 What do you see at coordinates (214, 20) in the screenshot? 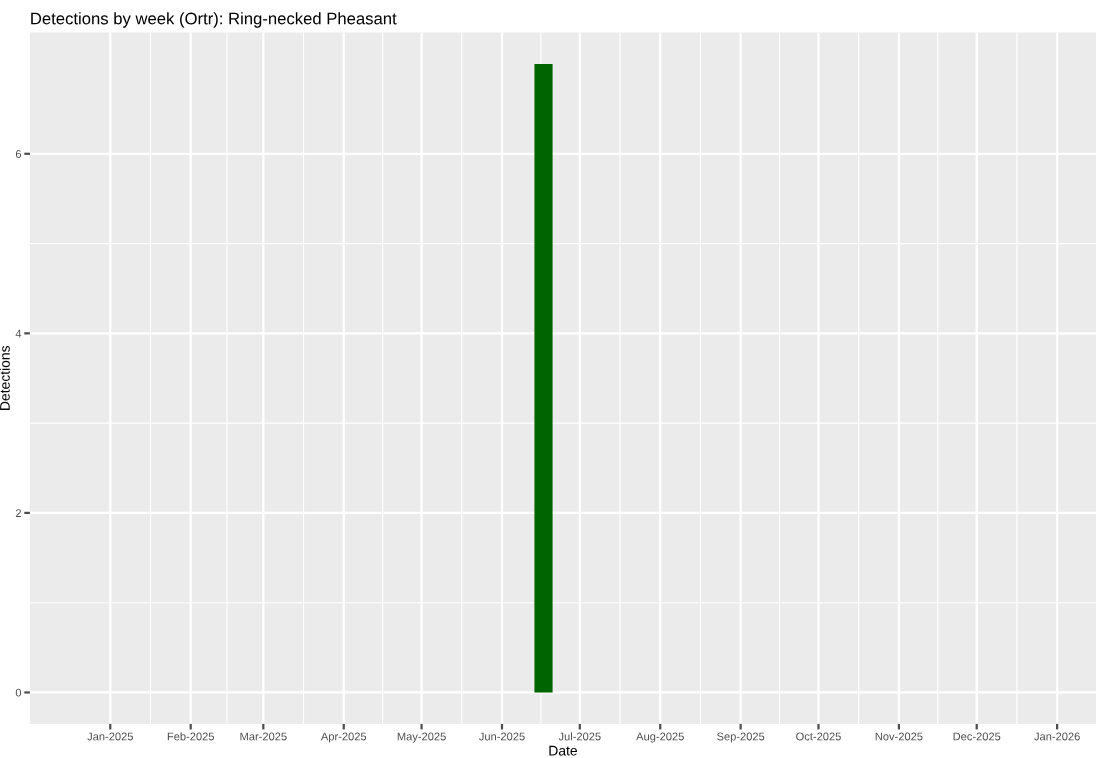
I see `chart-title: Detections by week (Ortr): Ring-necked Pheasant` at bounding box center [214, 20].